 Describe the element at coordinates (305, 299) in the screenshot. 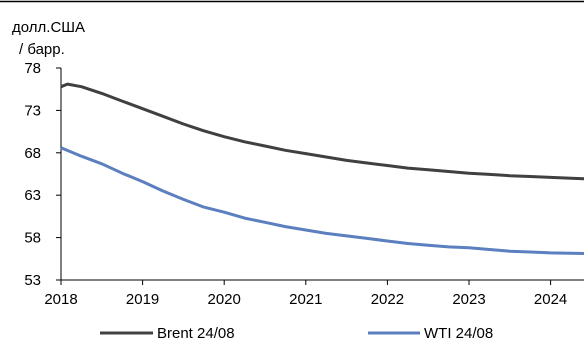

I see `x-tick-label: 2021` at that location.